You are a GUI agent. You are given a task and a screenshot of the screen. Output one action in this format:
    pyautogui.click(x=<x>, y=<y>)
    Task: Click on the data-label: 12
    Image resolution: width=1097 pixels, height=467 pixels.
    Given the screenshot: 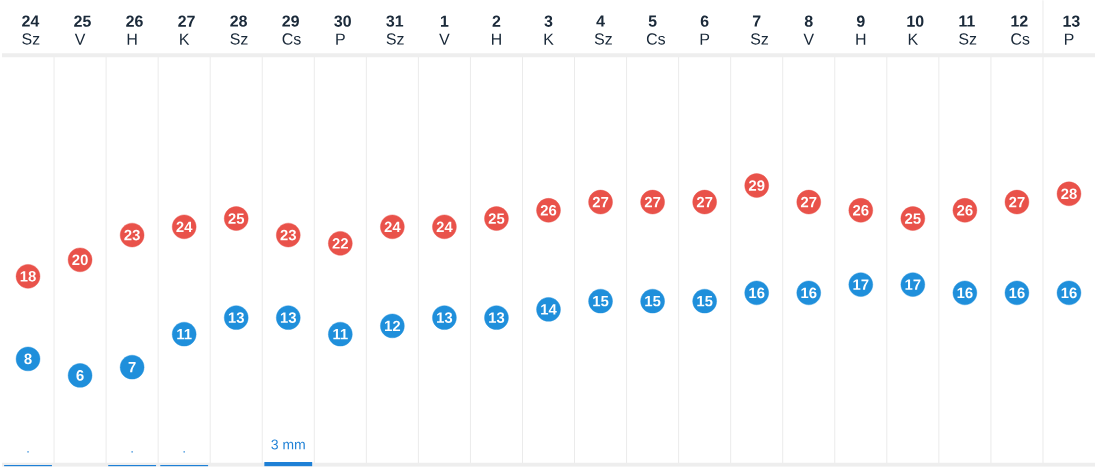 What is the action you would take?
    pyautogui.click(x=392, y=326)
    